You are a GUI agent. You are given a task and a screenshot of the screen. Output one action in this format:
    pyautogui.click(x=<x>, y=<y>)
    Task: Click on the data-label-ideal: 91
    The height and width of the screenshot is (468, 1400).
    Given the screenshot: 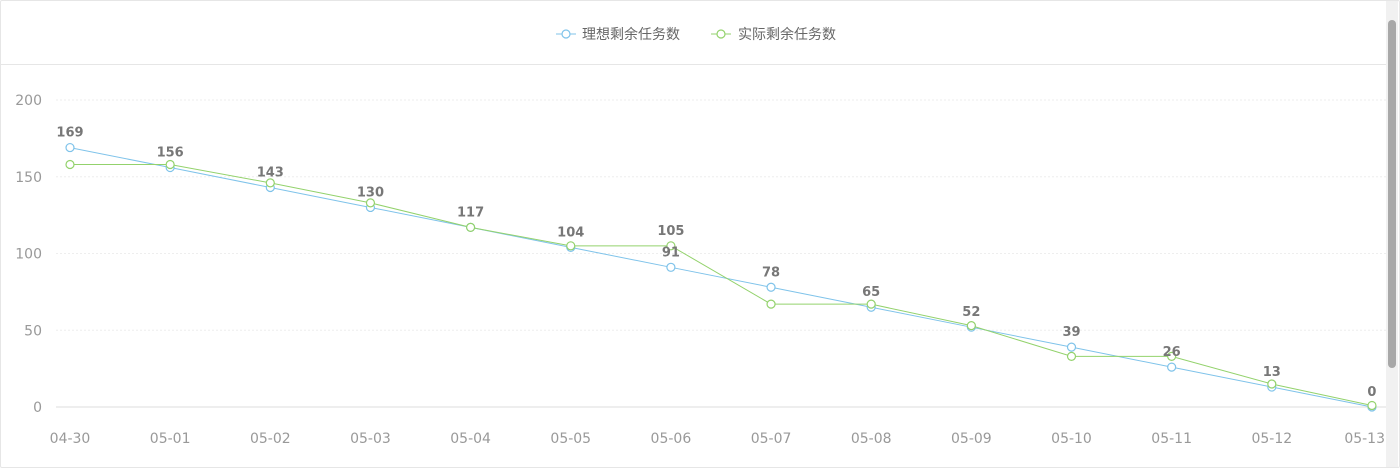 What is the action you would take?
    pyautogui.click(x=671, y=252)
    